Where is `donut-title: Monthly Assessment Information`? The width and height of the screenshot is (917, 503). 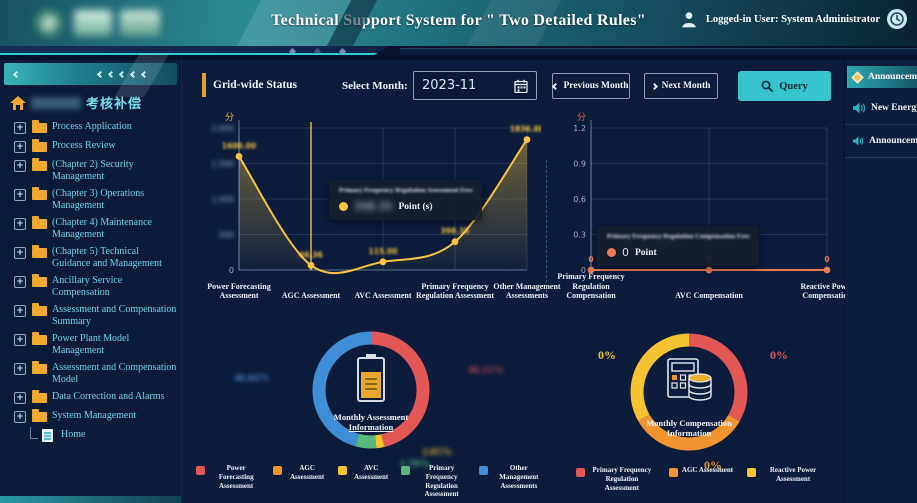
donut-title: Monthly Assessment Information is located at coordinates (371, 422).